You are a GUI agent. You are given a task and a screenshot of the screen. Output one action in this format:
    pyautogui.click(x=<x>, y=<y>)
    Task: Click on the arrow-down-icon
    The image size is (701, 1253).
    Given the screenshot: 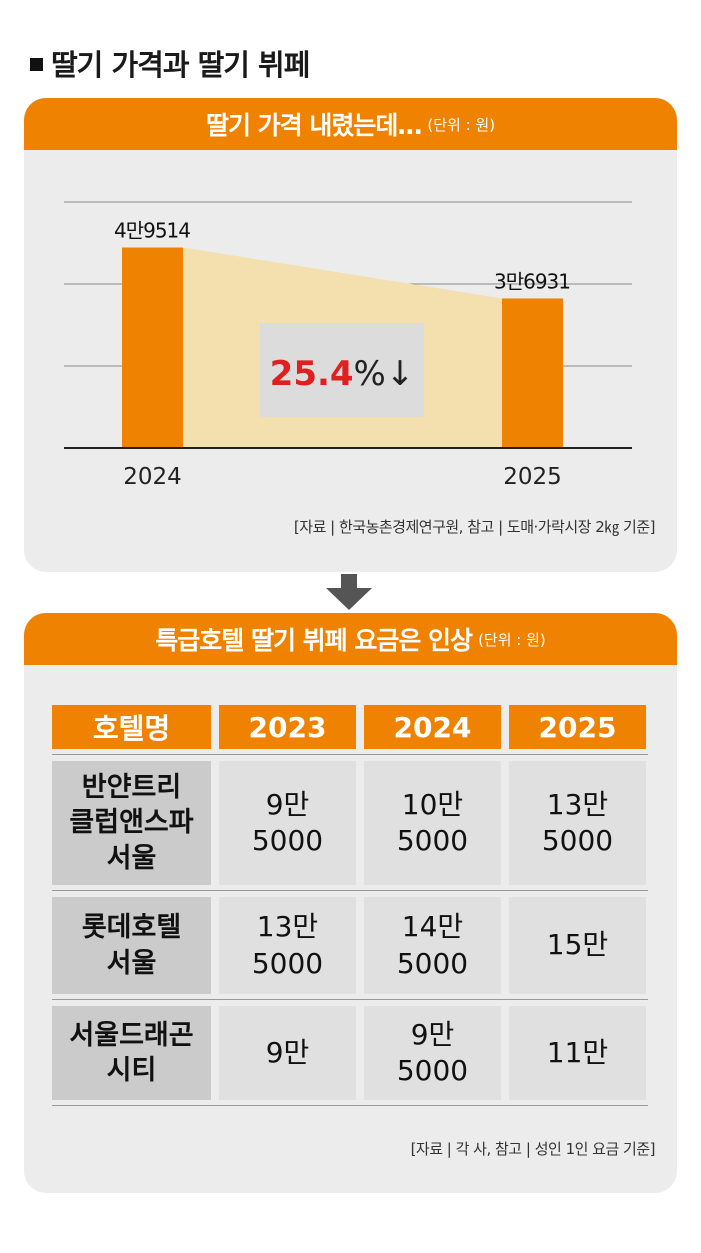 What is the action you would take?
    pyautogui.click(x=349, y=592)
    